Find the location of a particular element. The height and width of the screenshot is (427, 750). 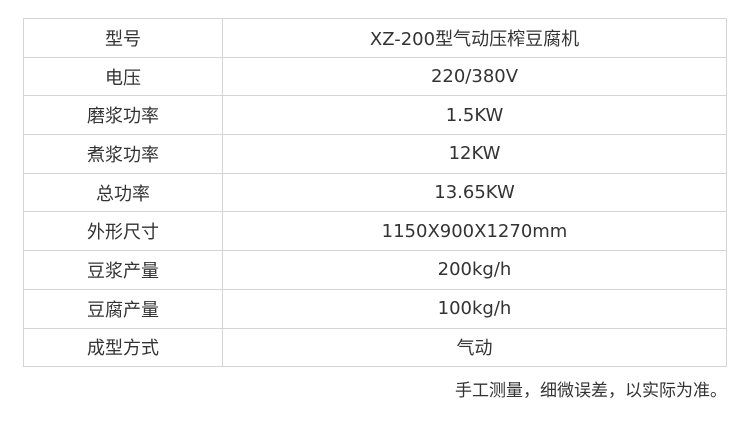

spec-value: 12KW is located at coordinates (474, 154).